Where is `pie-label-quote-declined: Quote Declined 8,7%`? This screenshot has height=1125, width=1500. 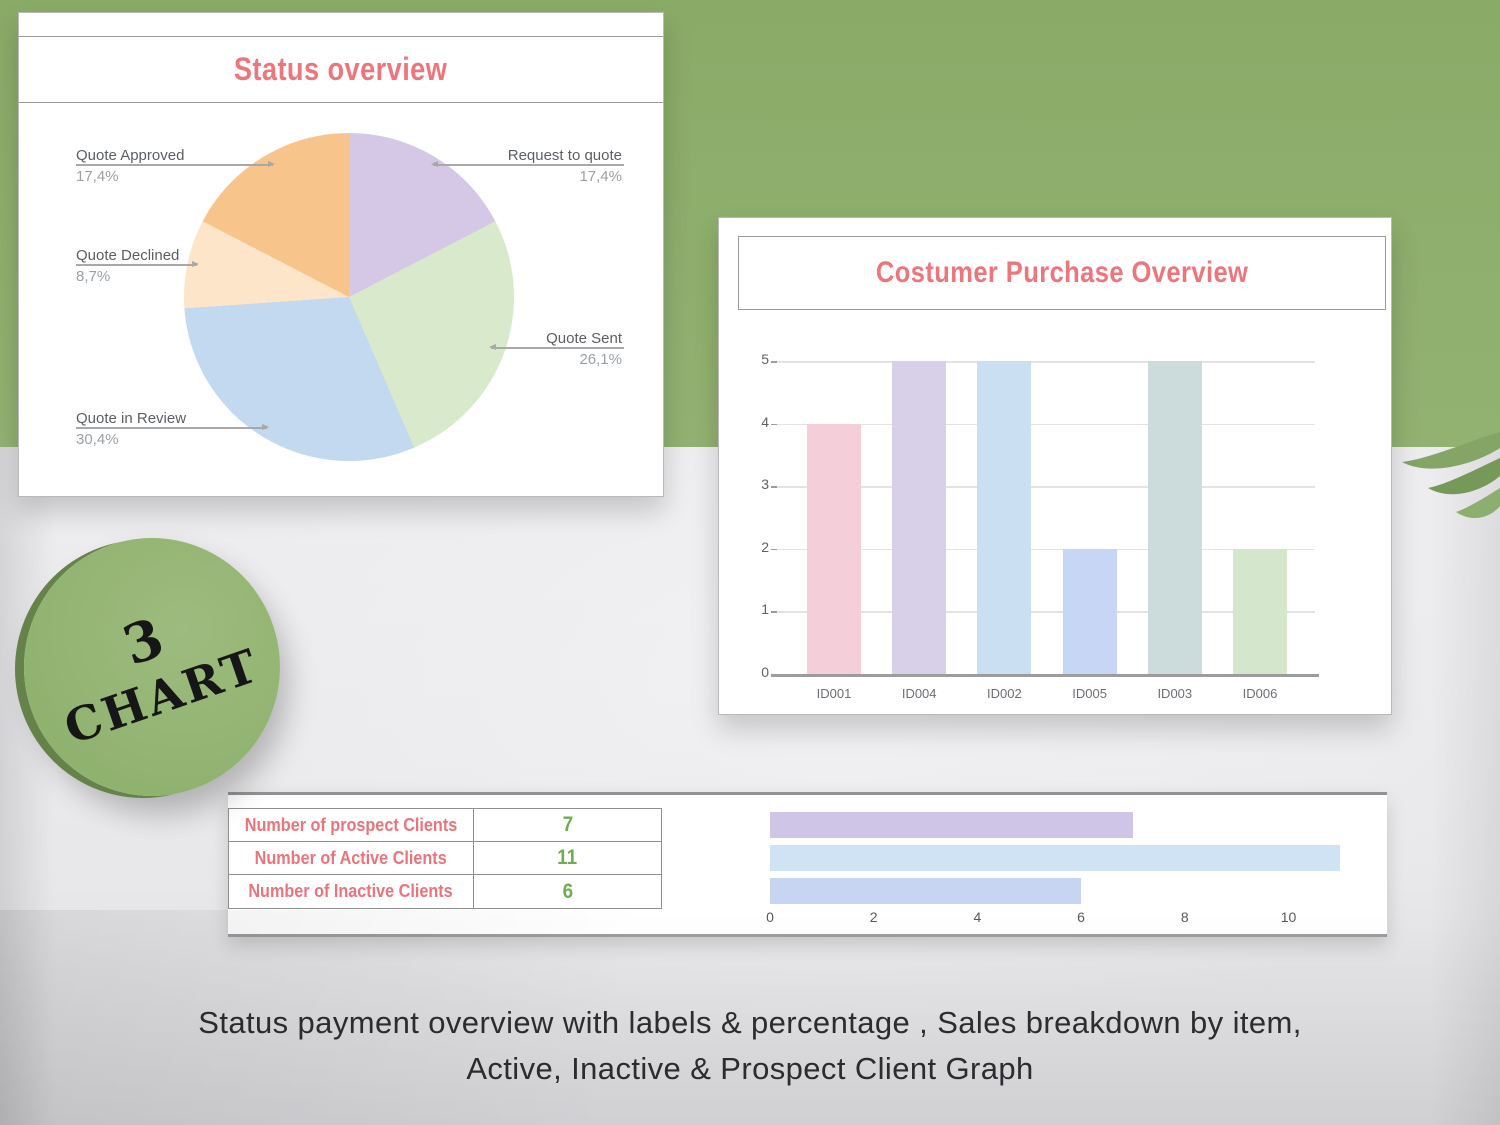 pie-label-quote-declined: Quote Declined 8,7% is located at coordinates (127, 266).